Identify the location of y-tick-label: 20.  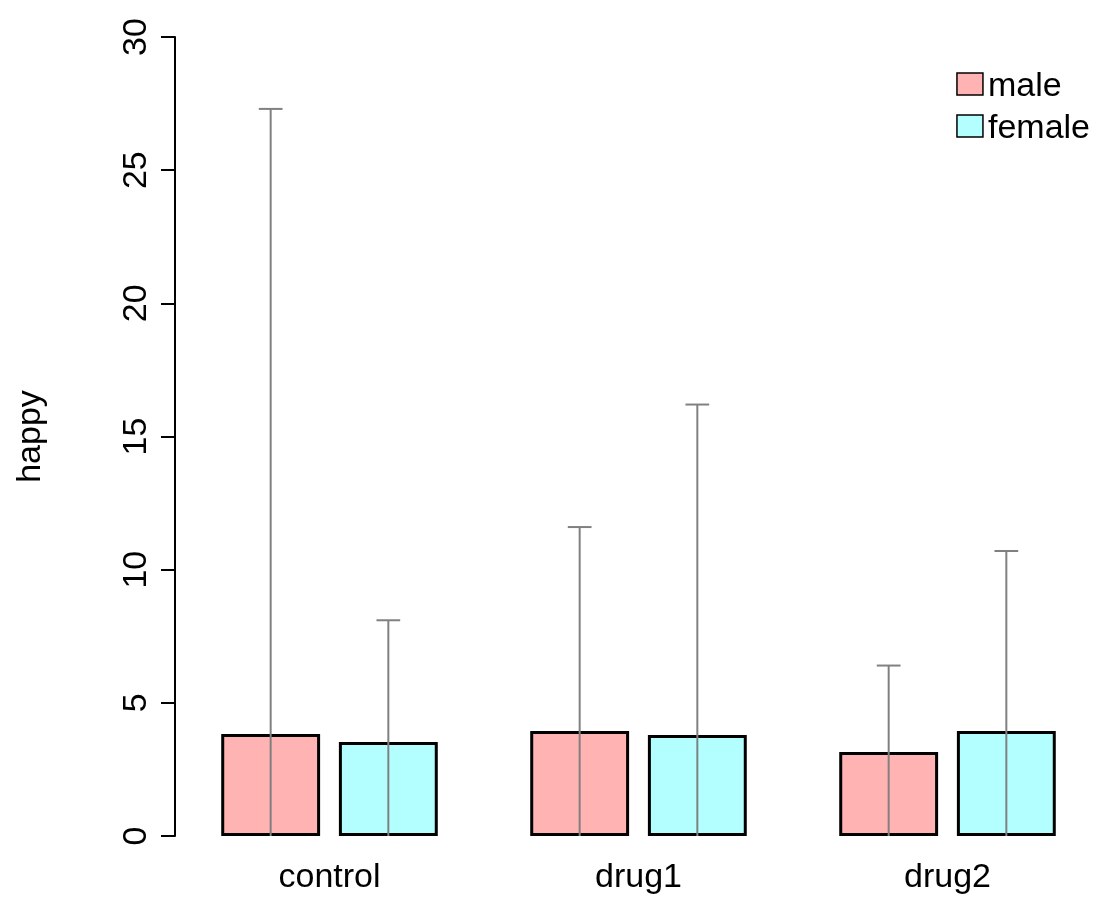
(134, 303).